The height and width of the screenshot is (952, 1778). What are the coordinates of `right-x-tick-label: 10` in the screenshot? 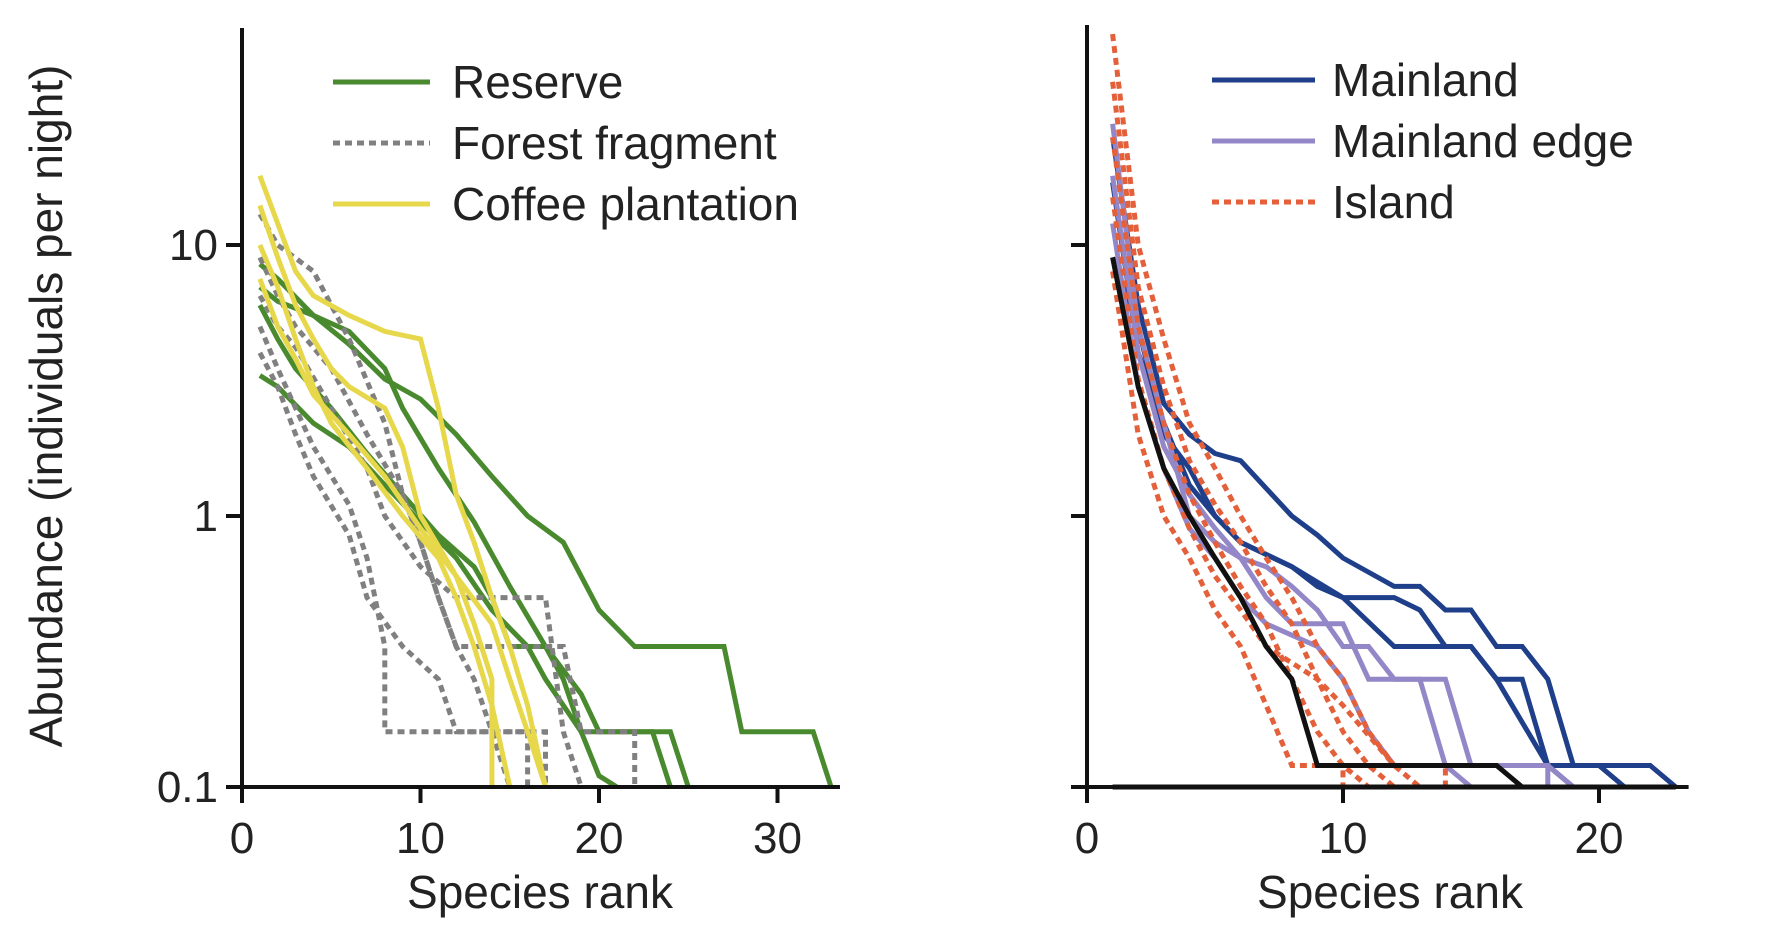 It's located at (1343, 838).